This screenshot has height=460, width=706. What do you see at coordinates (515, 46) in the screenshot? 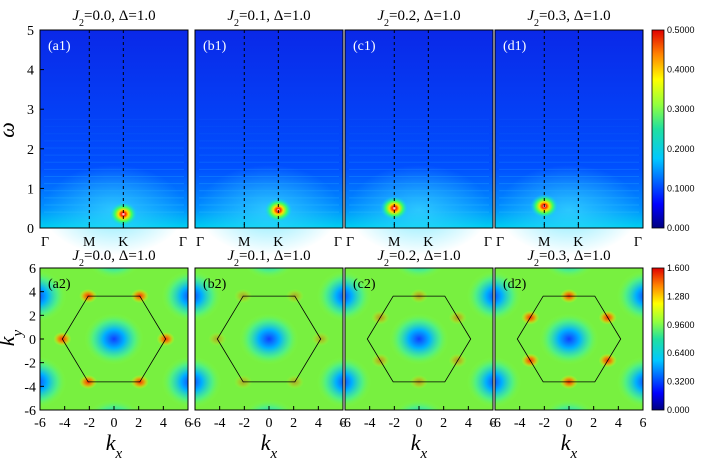
I see `panel-label: (d1)` at bounding box center [515, 46].